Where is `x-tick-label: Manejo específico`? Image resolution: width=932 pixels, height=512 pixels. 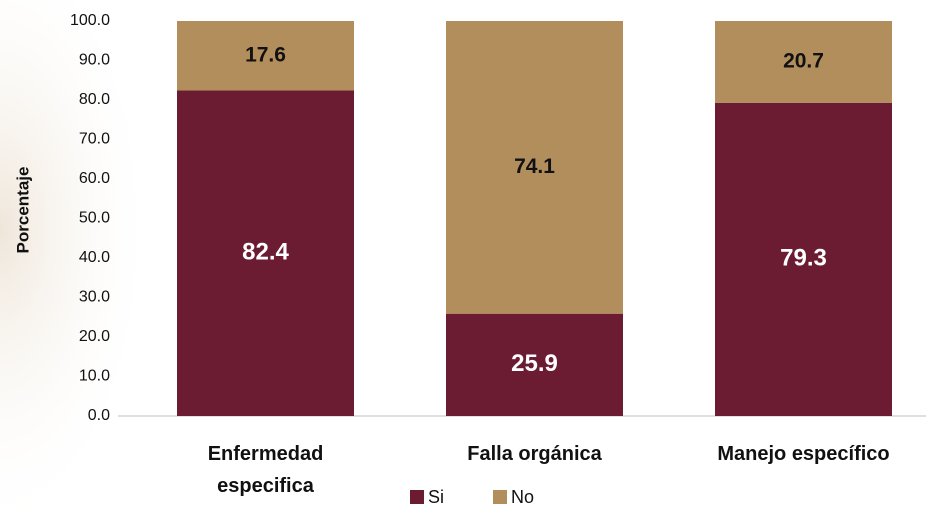 x-tick-label: Manejo específico is located at coordinates (803, 454).